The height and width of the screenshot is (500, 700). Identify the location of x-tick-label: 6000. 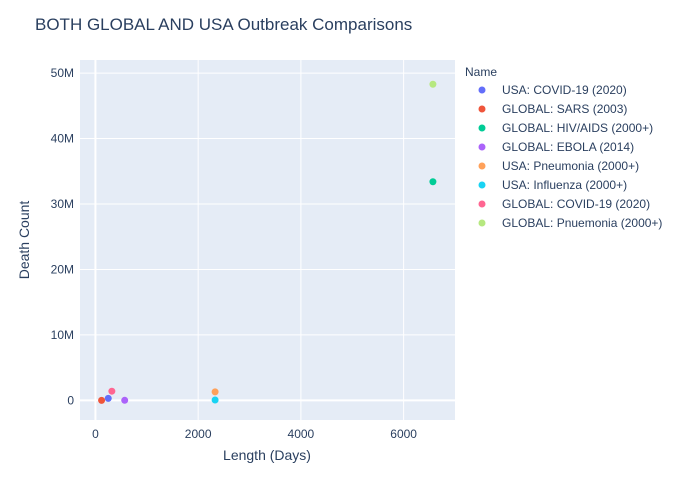
(403, 434).